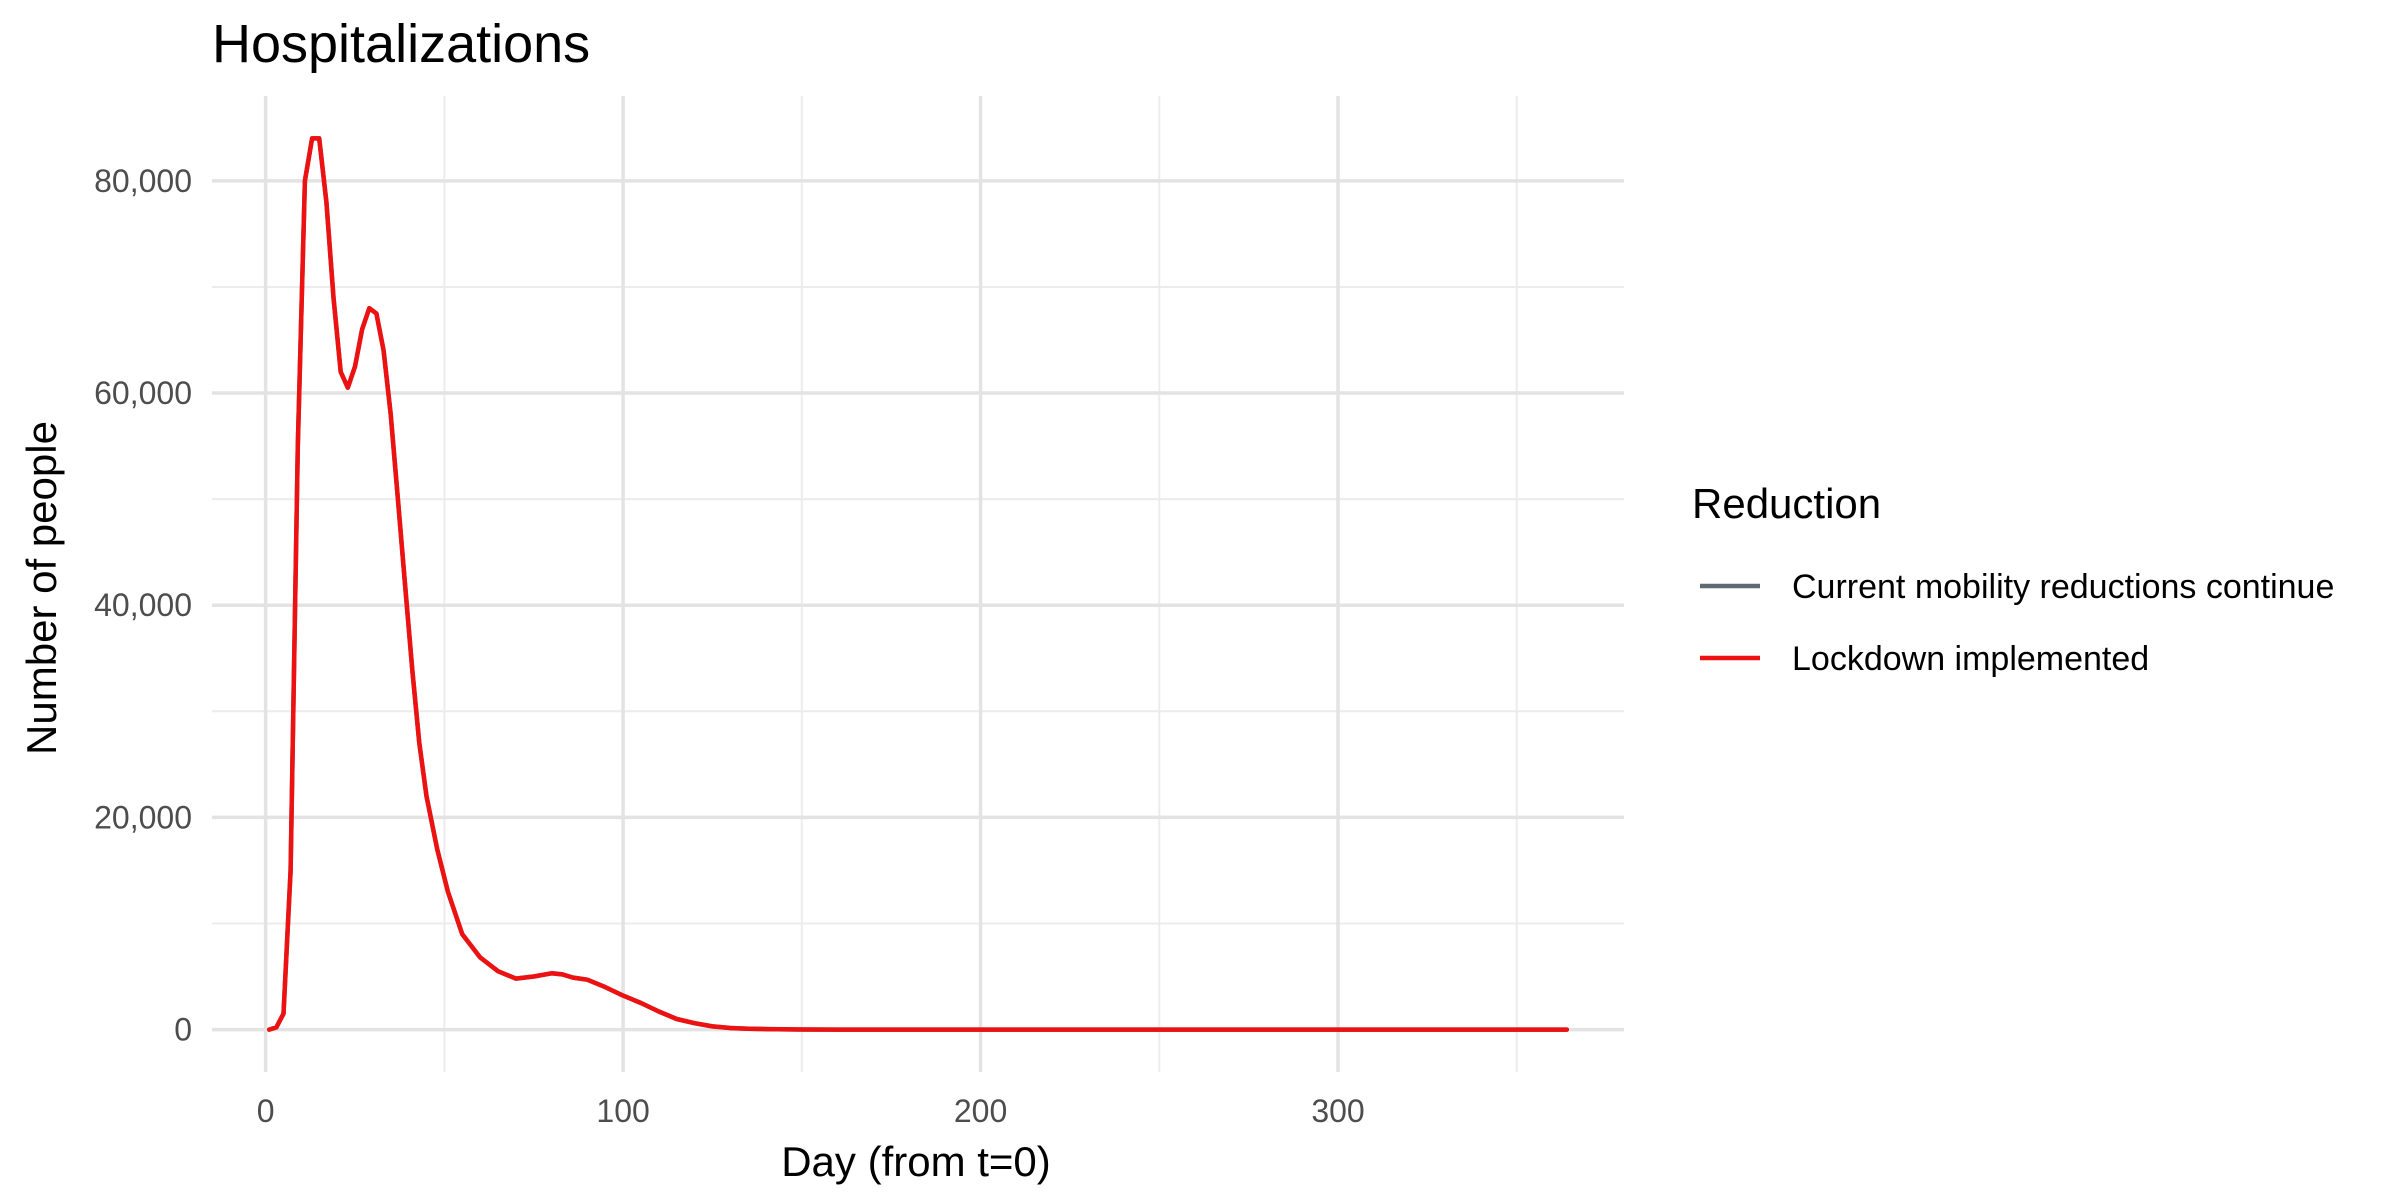 This screenshot has height=1200, width=2400. What do you see at coordinates (183, 1030) in the screenshot?
I see `y-tick-label: 0` at bounding box center [183, 1030].